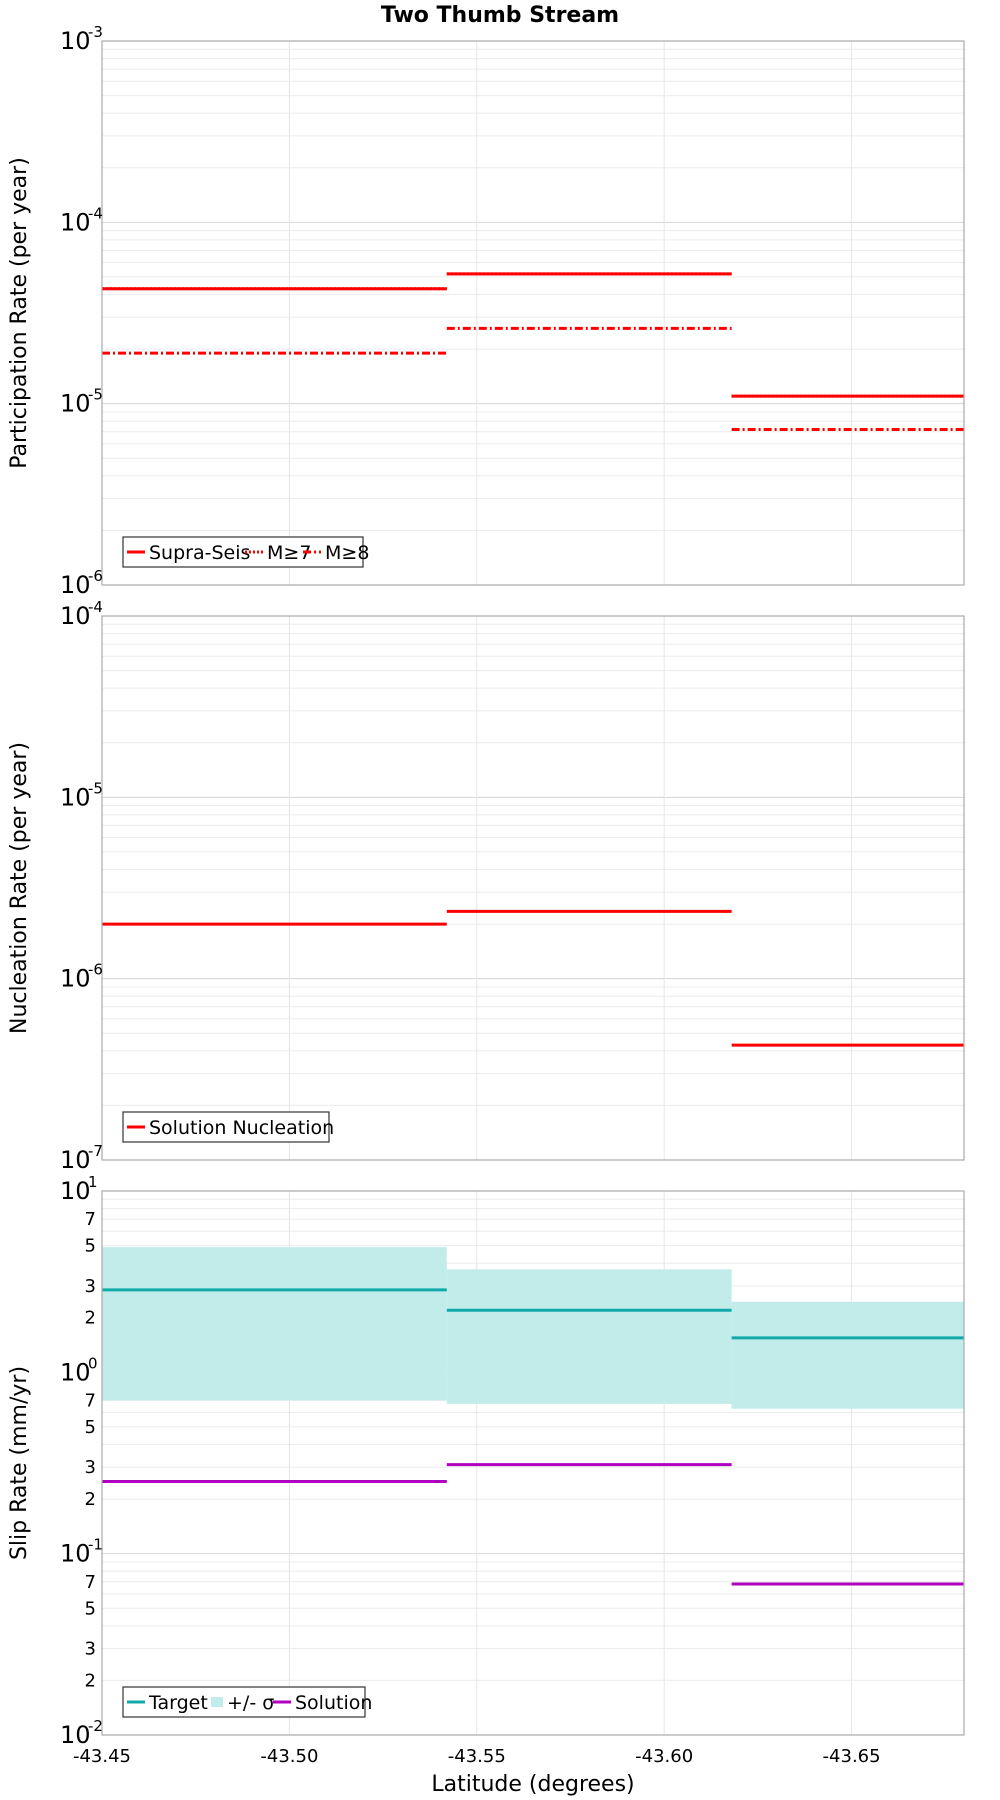 The height and width of the screenshot is (1800, 1000). I want to click on y-axis-label: Participation Rate (per year), so click(19, 313).